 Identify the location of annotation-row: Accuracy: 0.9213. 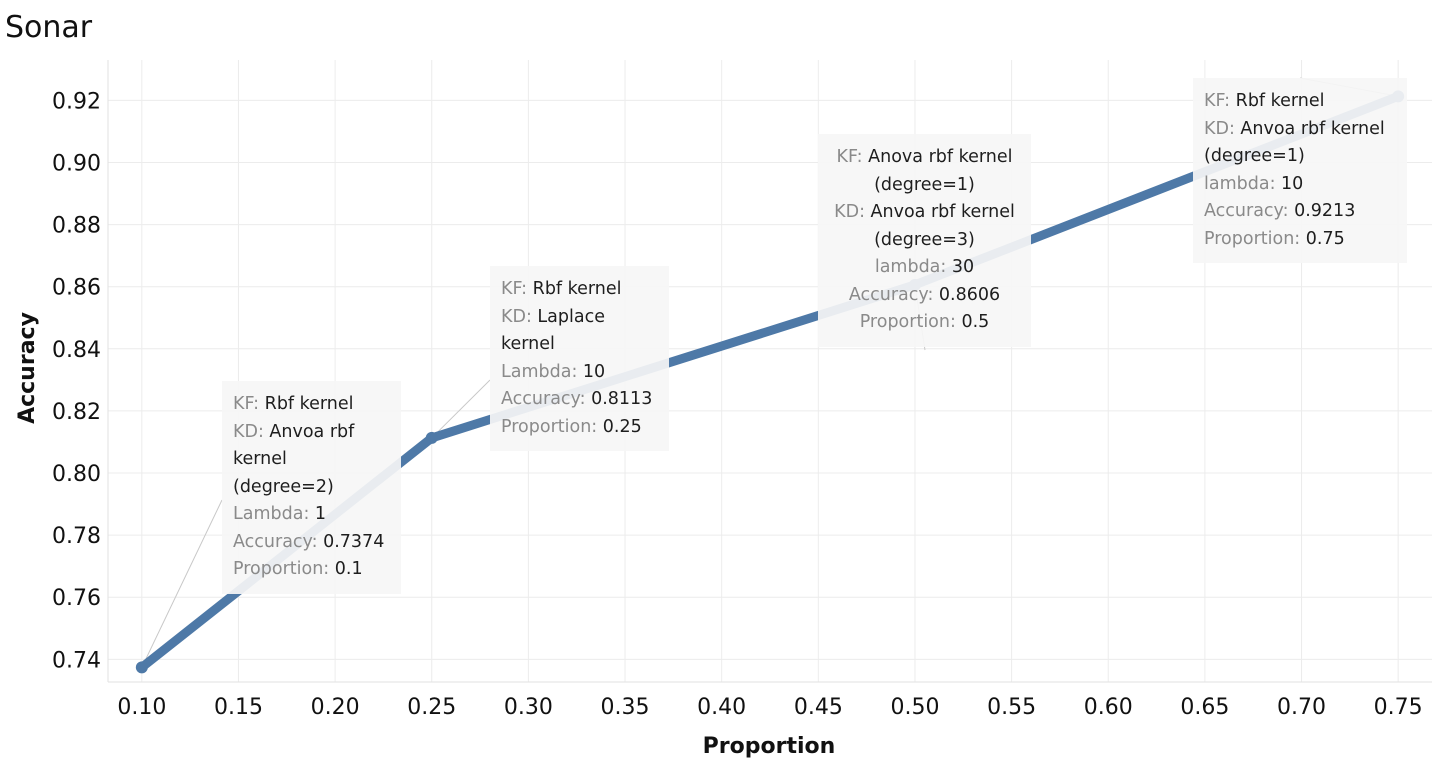
(1300, 212).